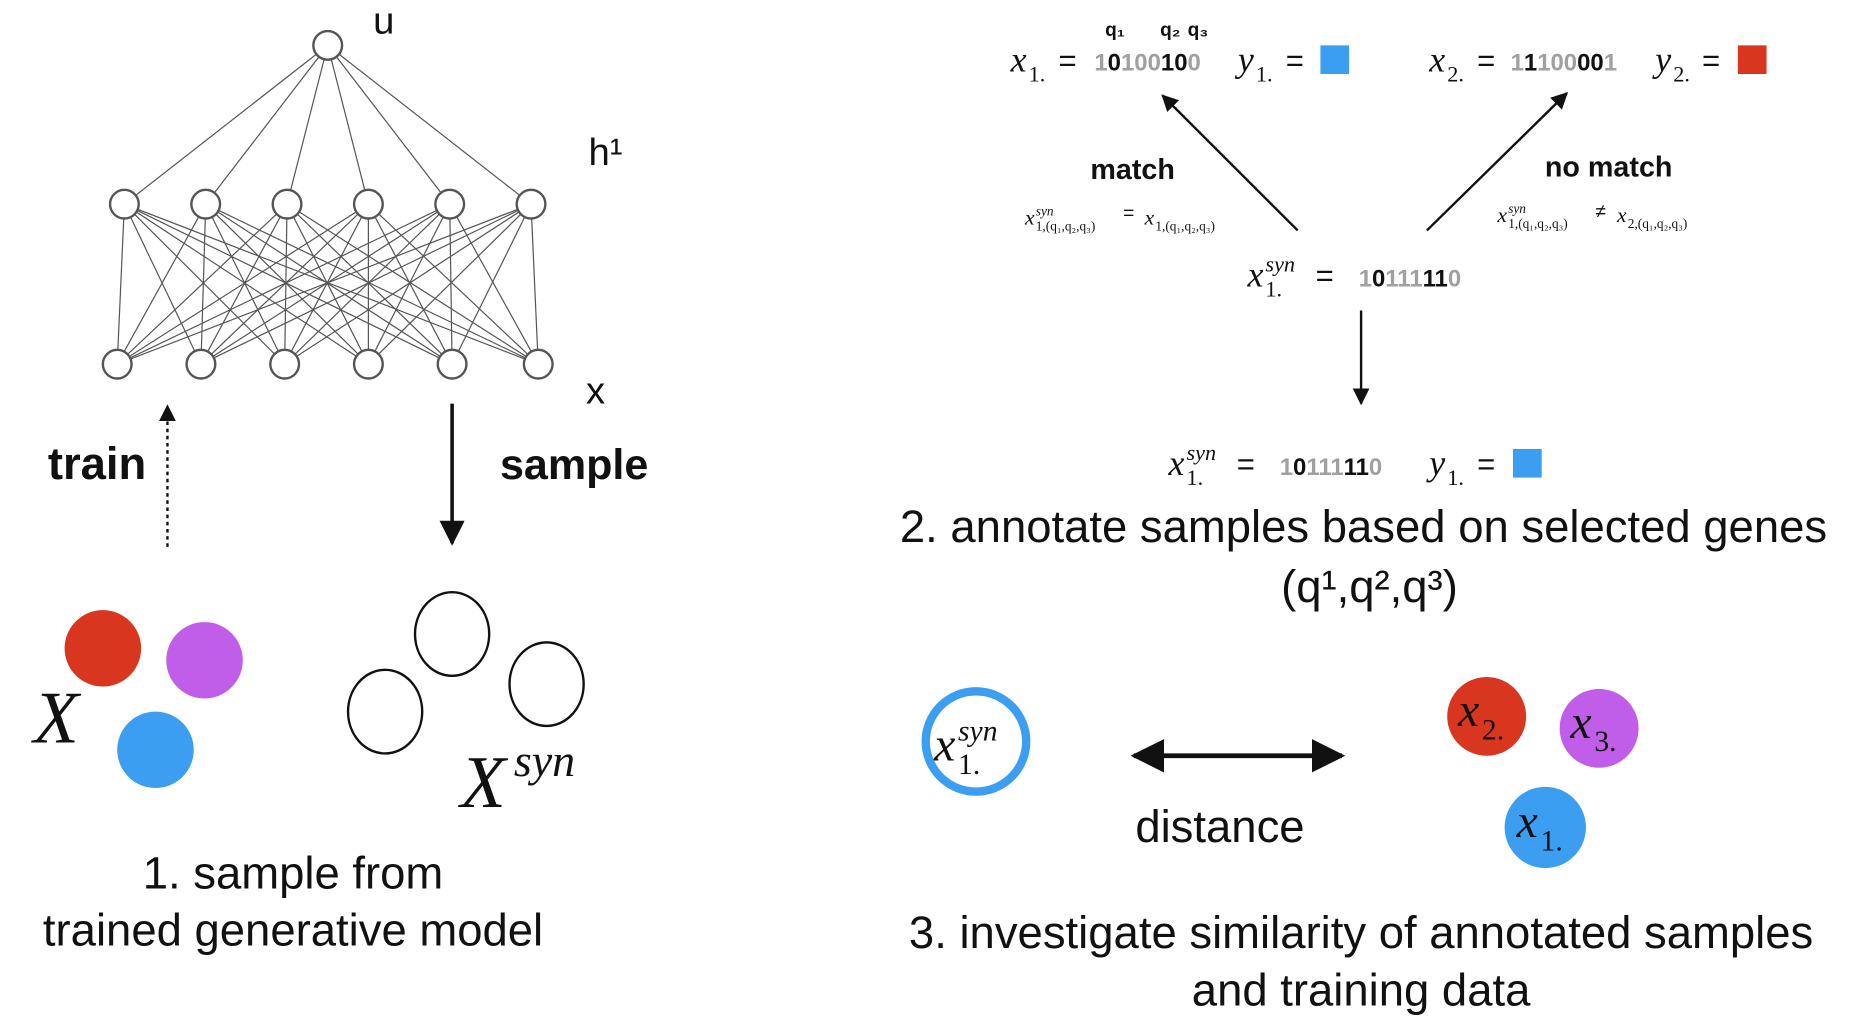 This screenshot has height=1034, width=1873. What do you see at coordinates (544, 760) in the screenshot?
I see `synthetic-set-sup: syn` at bounding box center [544, 760].